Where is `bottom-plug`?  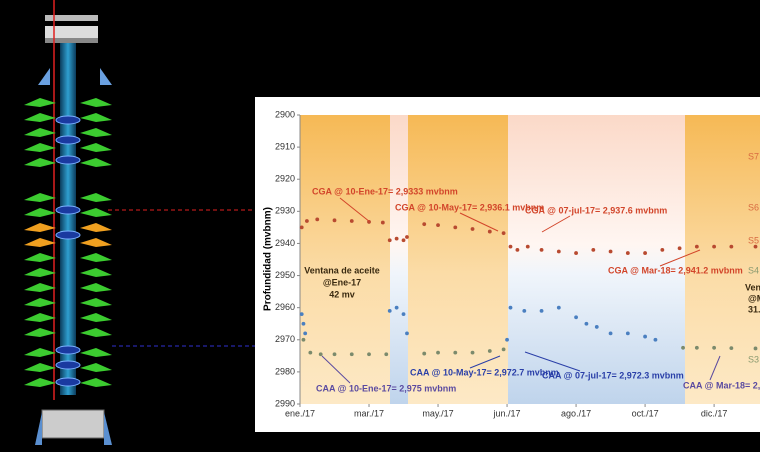
bottom-plug is located at coordinates (38, 428).